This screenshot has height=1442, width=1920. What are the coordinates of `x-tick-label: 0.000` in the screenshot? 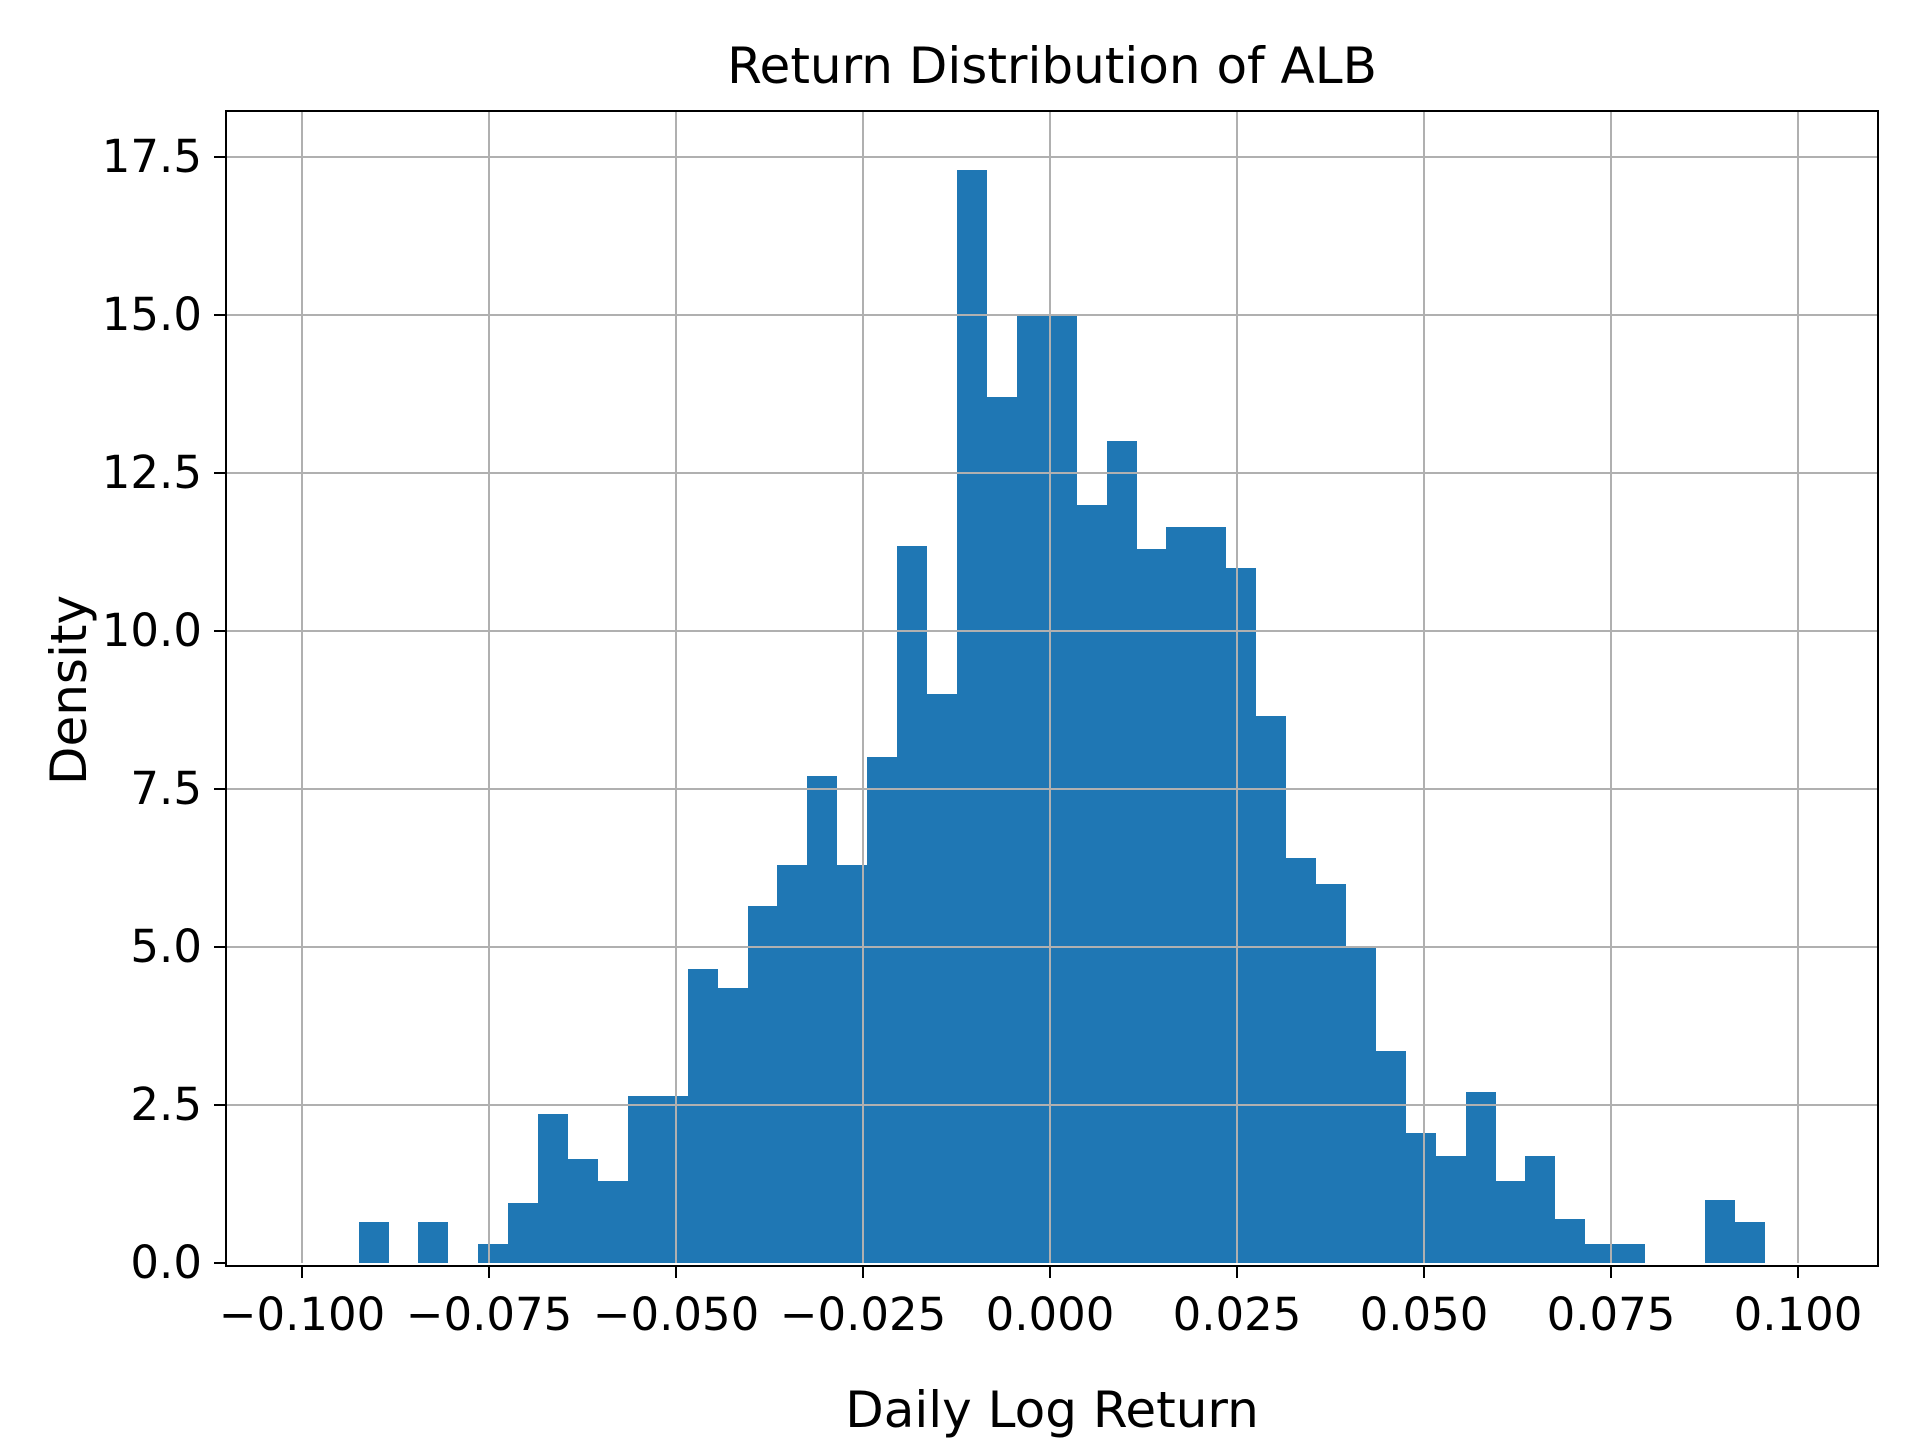 It's located at (1050, 1314).